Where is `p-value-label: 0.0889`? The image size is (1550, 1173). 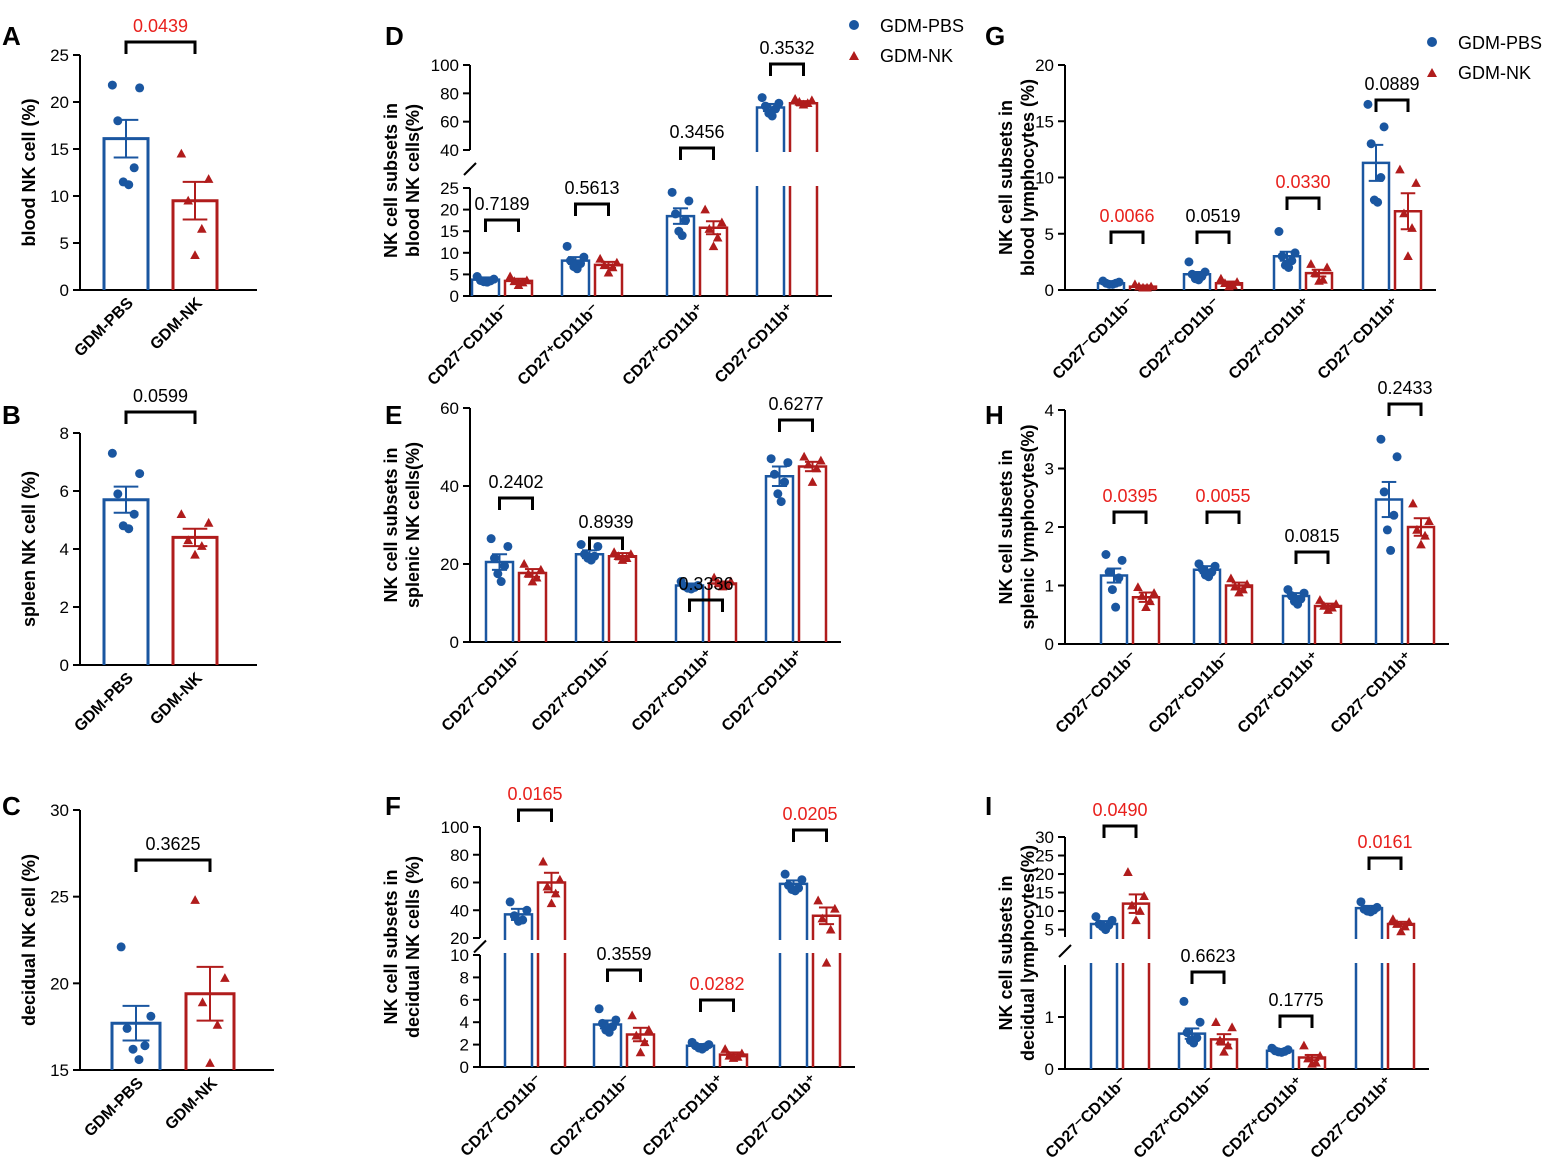
p-value-label: 0.0889 is located at coordinates (1391, 84).